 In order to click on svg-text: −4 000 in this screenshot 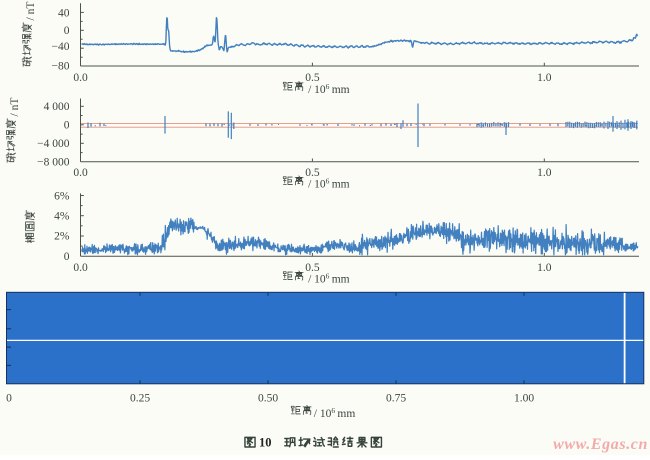, I will do `click(53, 144)`.